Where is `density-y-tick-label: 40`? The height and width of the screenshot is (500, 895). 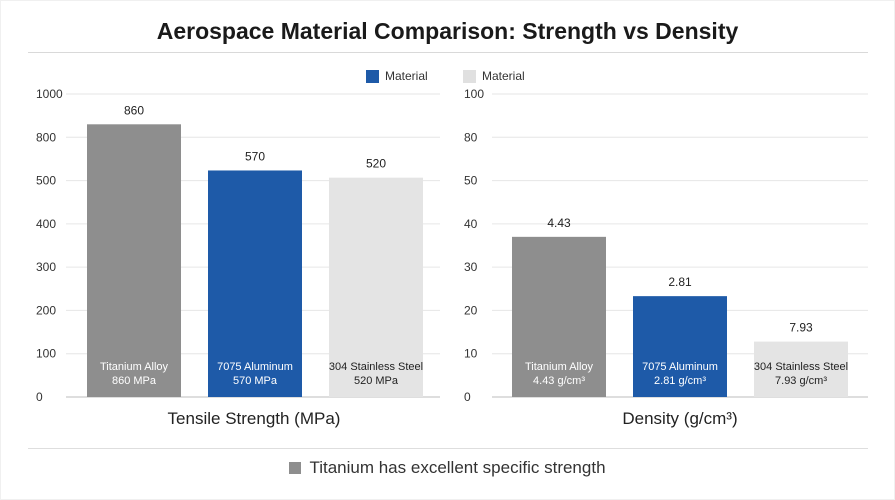
density-y-tick-label: 40 is located at coordinates (471, 224).